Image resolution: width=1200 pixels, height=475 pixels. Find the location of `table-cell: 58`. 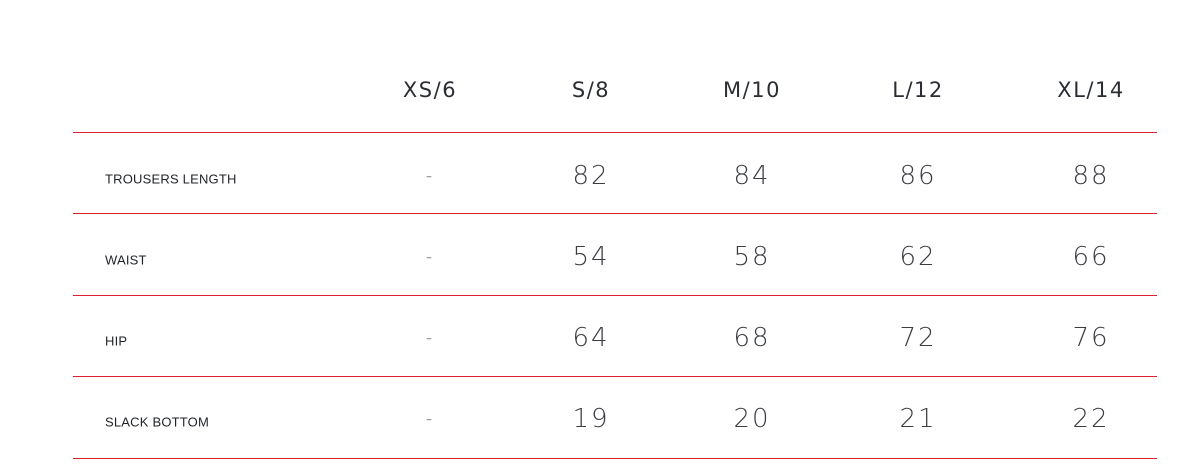

table-cell: 58 is located at coordinates (752, 257).